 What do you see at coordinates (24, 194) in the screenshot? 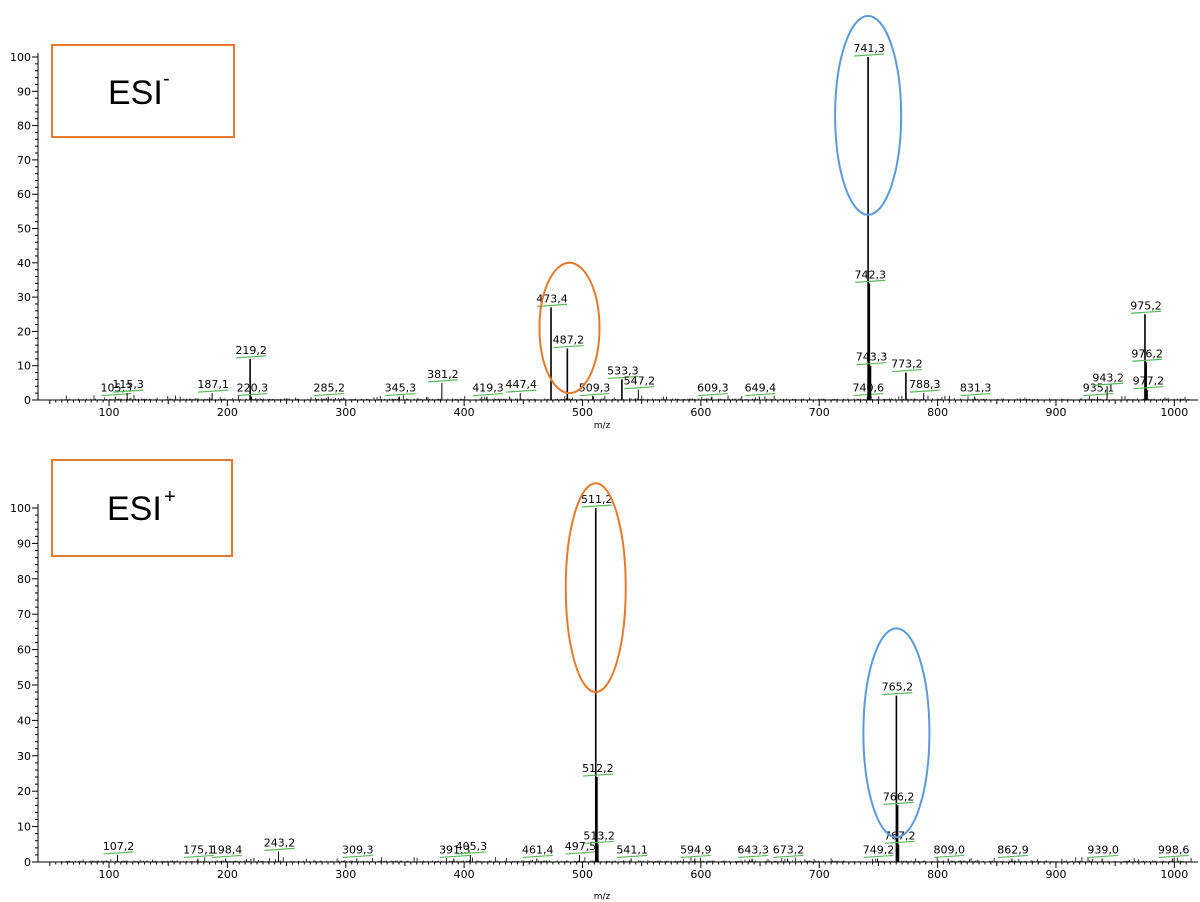
I see `y-tick-label: 60` at bounding box center [24, 194].